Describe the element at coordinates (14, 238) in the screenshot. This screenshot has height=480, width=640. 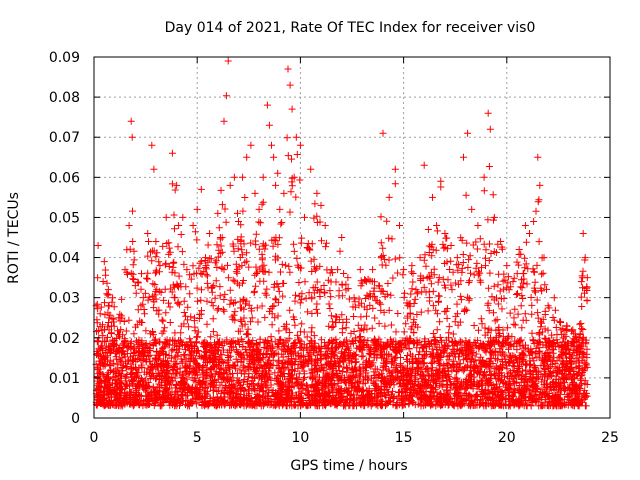
I see `y-axis-label: ROTI / TECUs` at that location.